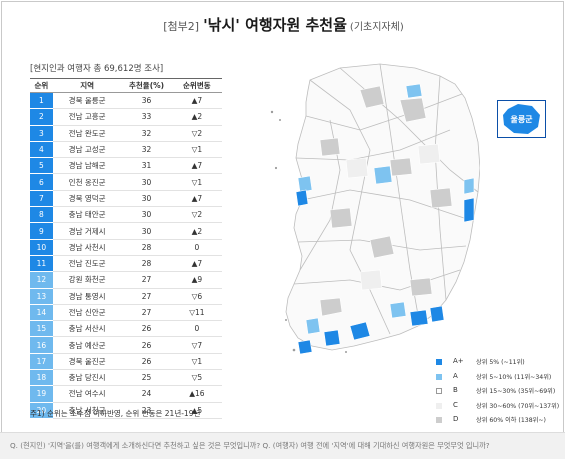 Image resolution: width=567 pixels, height=462 pixels. I want to click on legend-code: A, so click(455, 375).